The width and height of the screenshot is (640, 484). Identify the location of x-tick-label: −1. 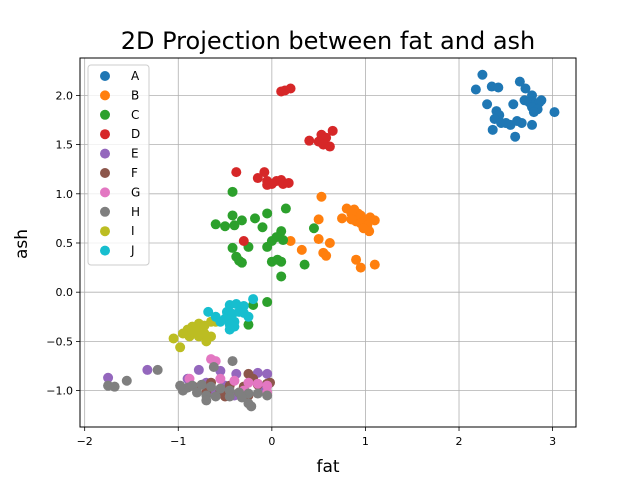
(178, 441).